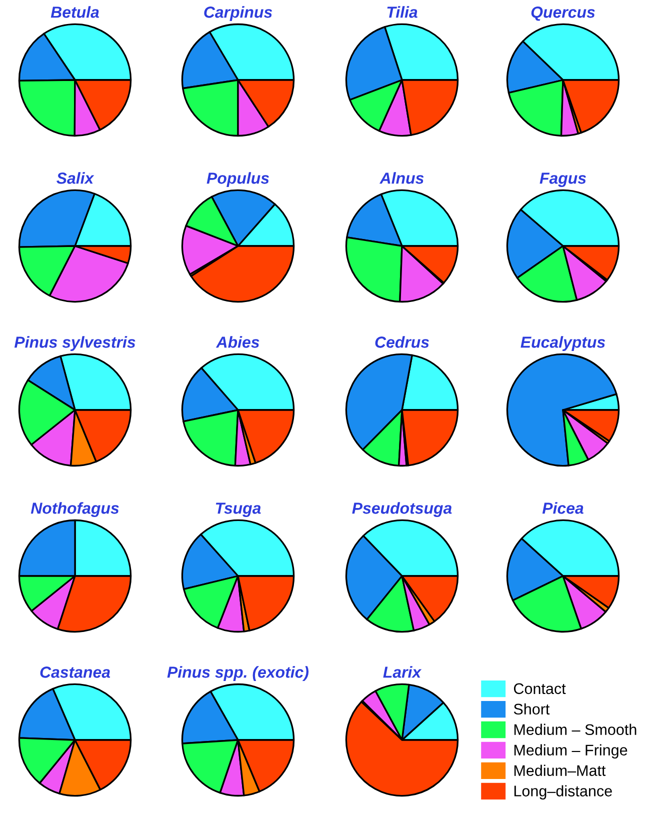 This screenshot has height=815, width=650. What do you see at coordinates (402, 12) in the screenshot?
I see `chart-title: Tilia` at bounding box center [402, 12].